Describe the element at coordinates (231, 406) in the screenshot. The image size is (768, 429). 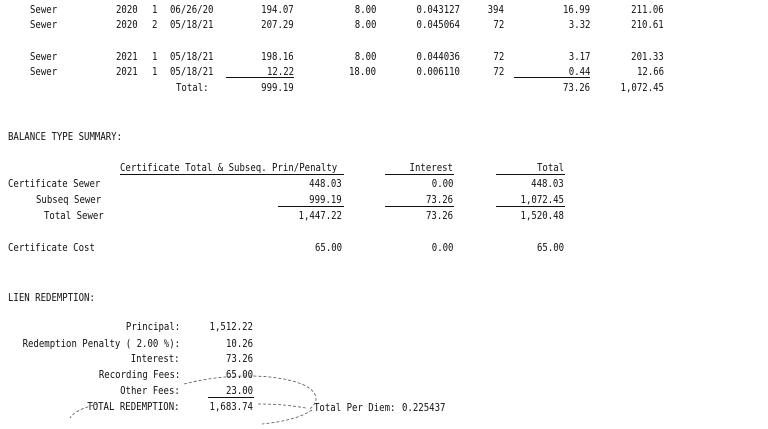
I see `lien-value: 1,683.74` at that location.